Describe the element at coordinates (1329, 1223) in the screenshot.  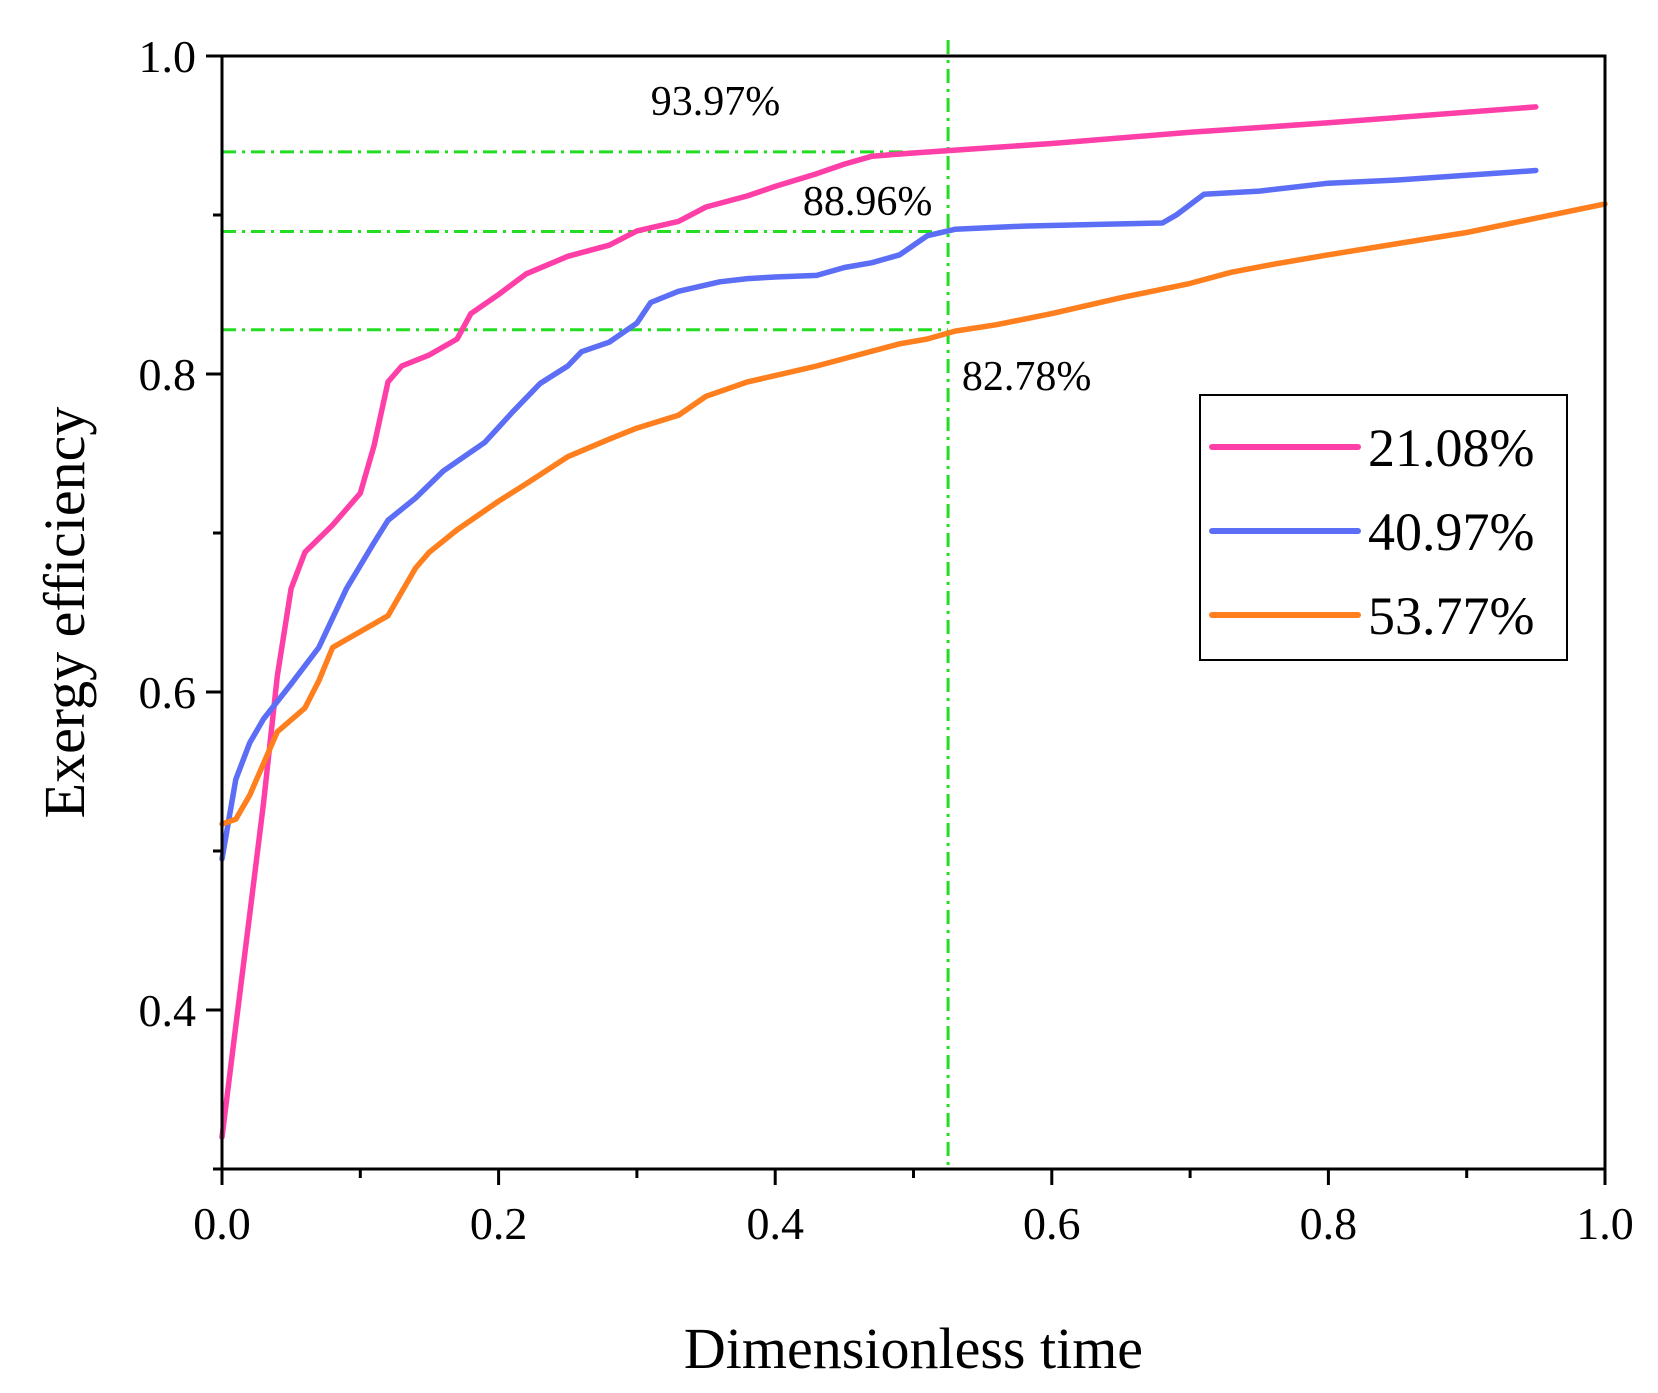
I see `x-tick-label: 0.8` at that location.